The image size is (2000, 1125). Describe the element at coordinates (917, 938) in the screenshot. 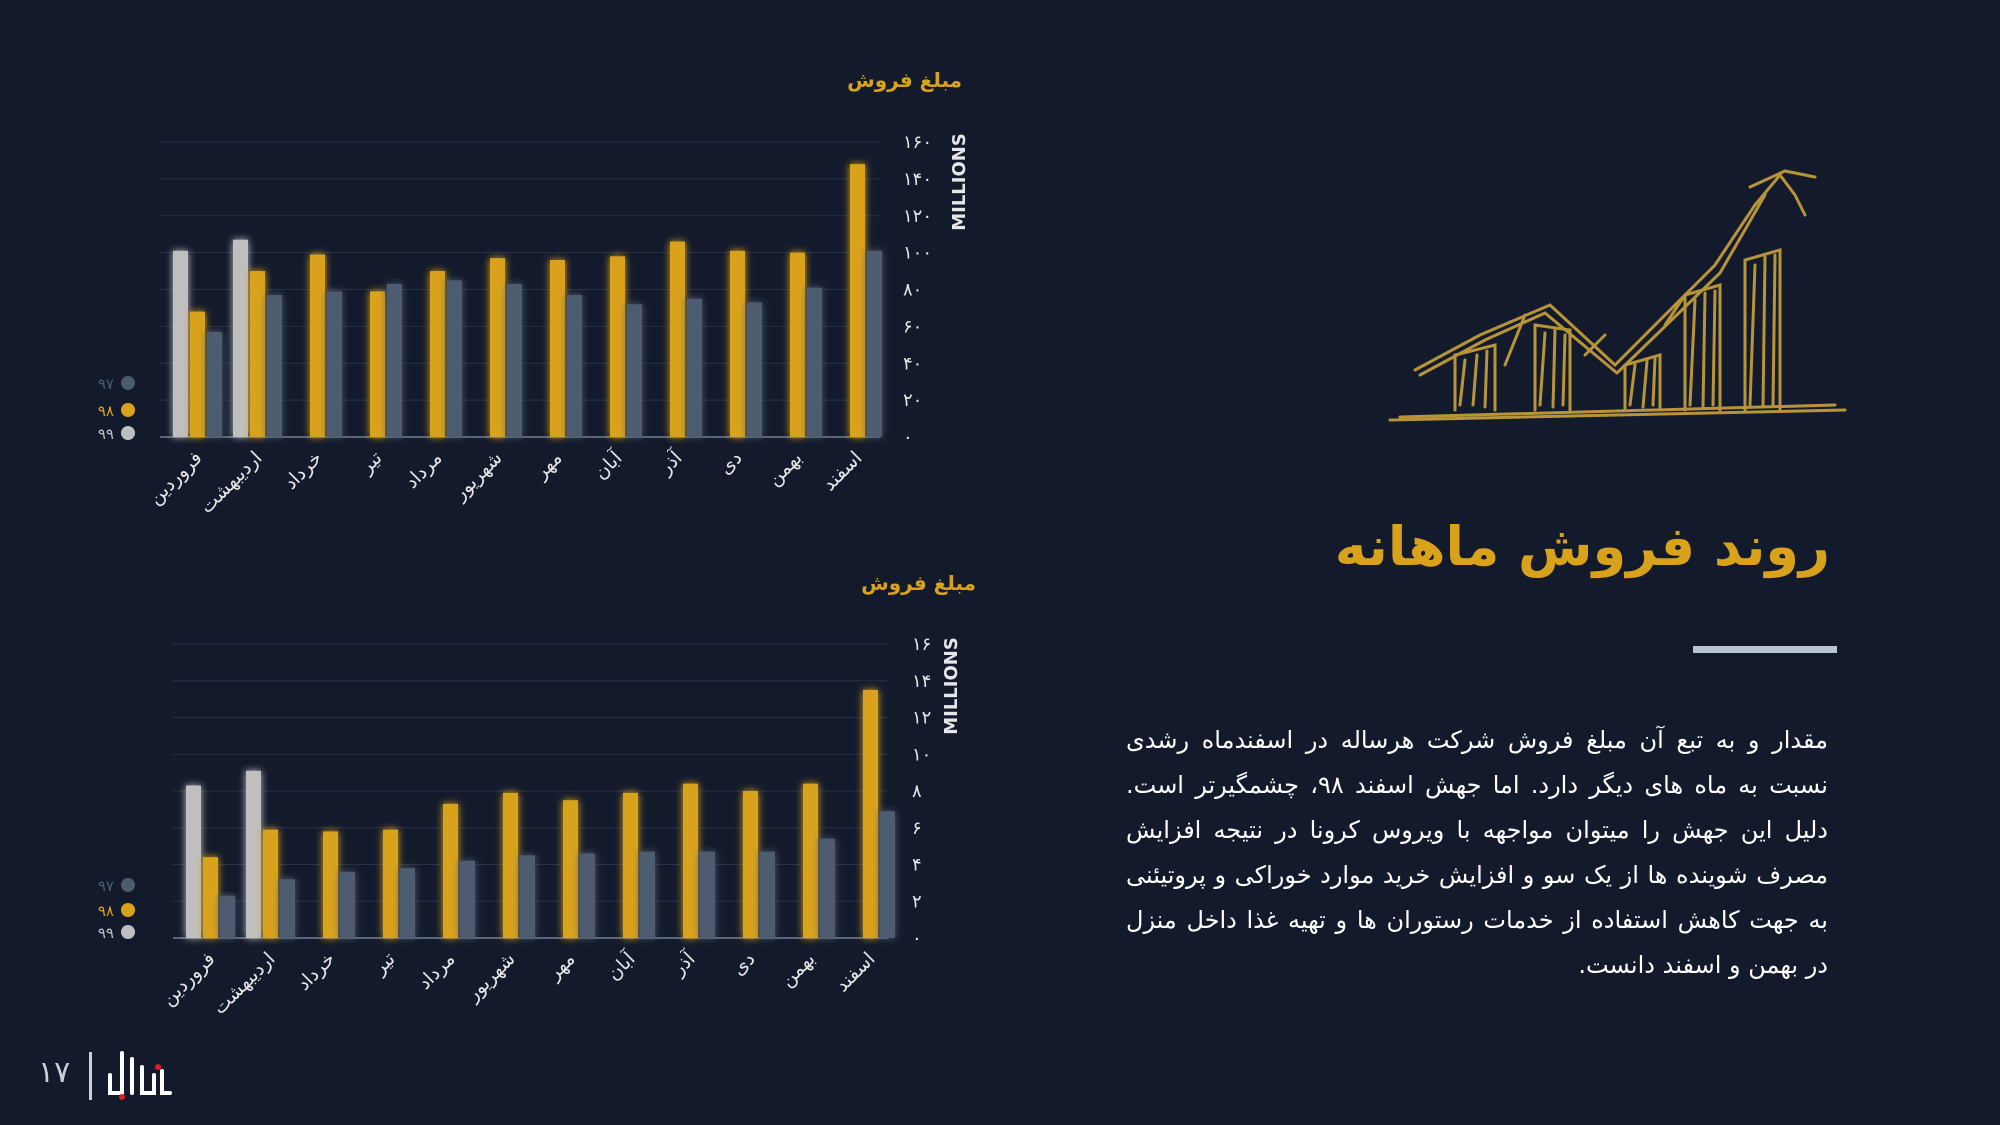

I see `y-tick-label: ۰` at that location.